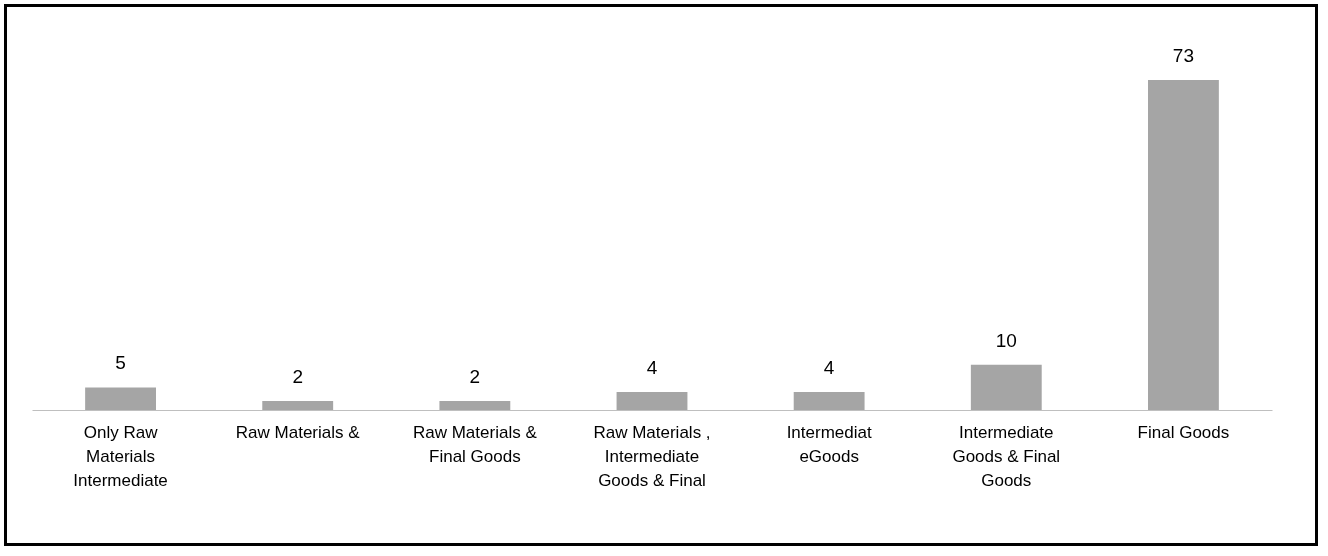 The width and height of the screenshot is (1328, 556). I want to click on x-tick-label: Raw Materials &, so click(298, 432).